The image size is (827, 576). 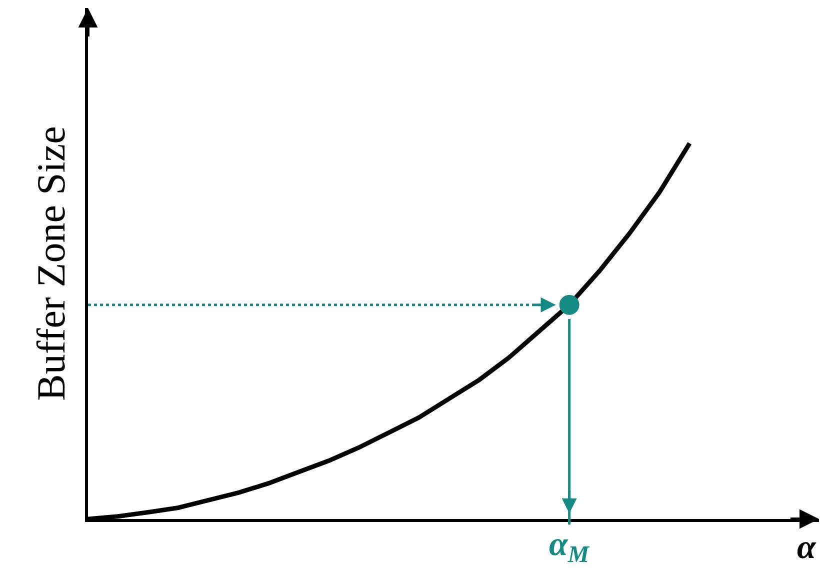 I want to click on y-axis-title: Buffer Zone Size, so click(x=51, y=263).